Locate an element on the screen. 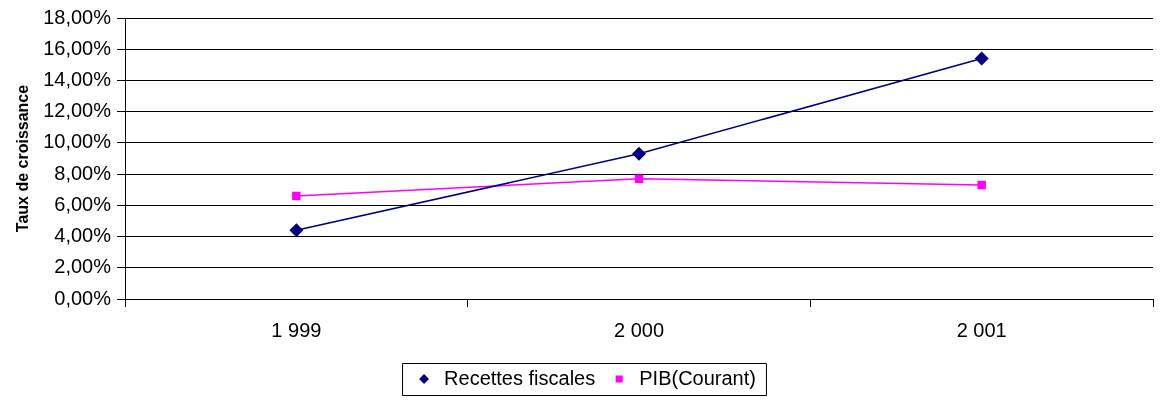 The width and height of the screenshot is (1160, 401). y-tick-label: 12,00% is located at coordinates (77, 110).